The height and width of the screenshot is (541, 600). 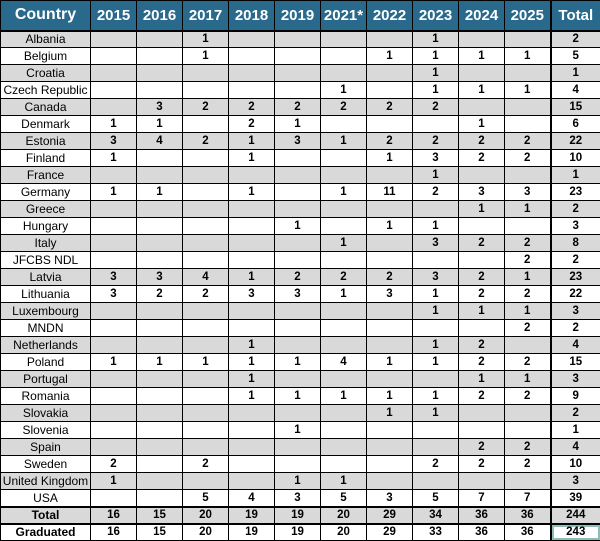 I want to click on value-cell: 10, so click(x=575, y=464).